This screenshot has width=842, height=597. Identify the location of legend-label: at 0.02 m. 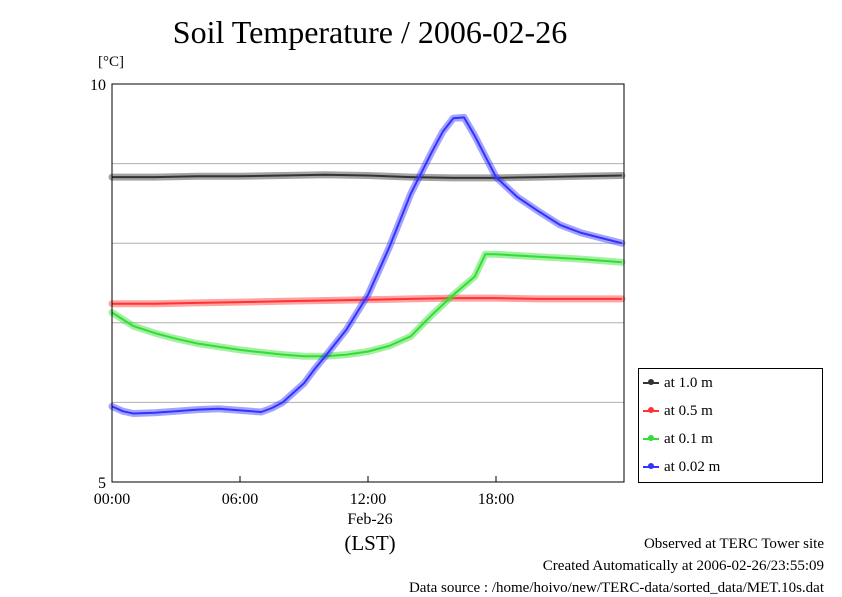
(692, 466).